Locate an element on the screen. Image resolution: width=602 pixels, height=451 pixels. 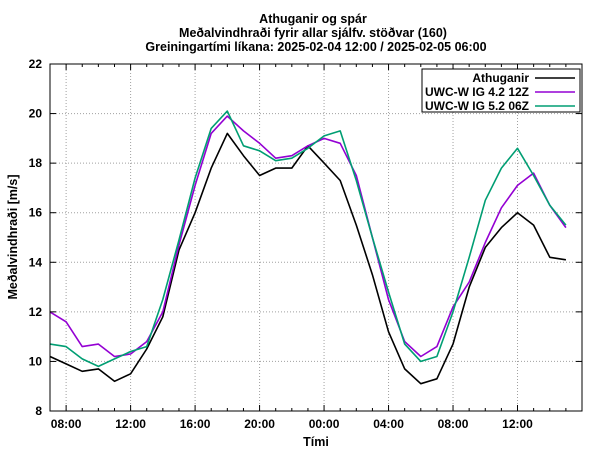
y-tick-label: 12 is located at coordinates (36, 312).